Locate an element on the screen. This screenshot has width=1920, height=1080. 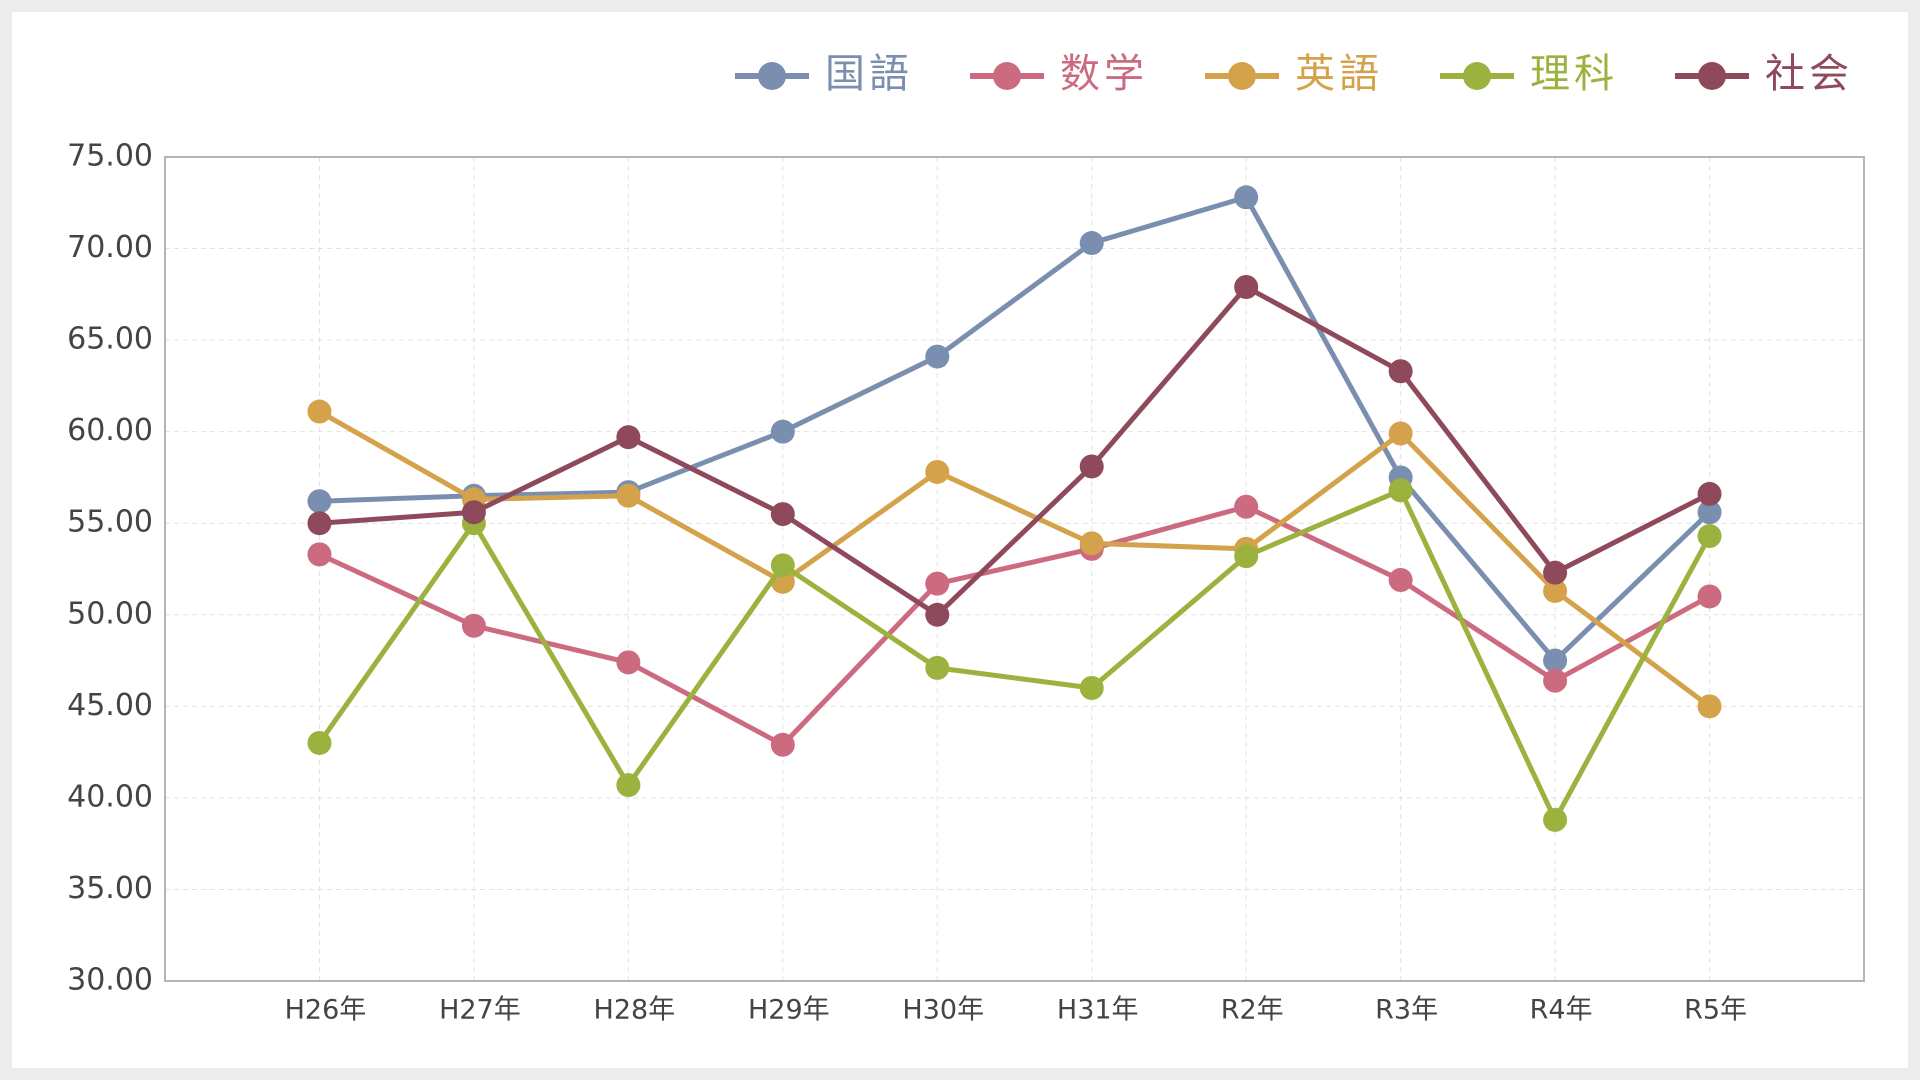
y-tick-label: 55.00 is located at coordinates (110, 522).